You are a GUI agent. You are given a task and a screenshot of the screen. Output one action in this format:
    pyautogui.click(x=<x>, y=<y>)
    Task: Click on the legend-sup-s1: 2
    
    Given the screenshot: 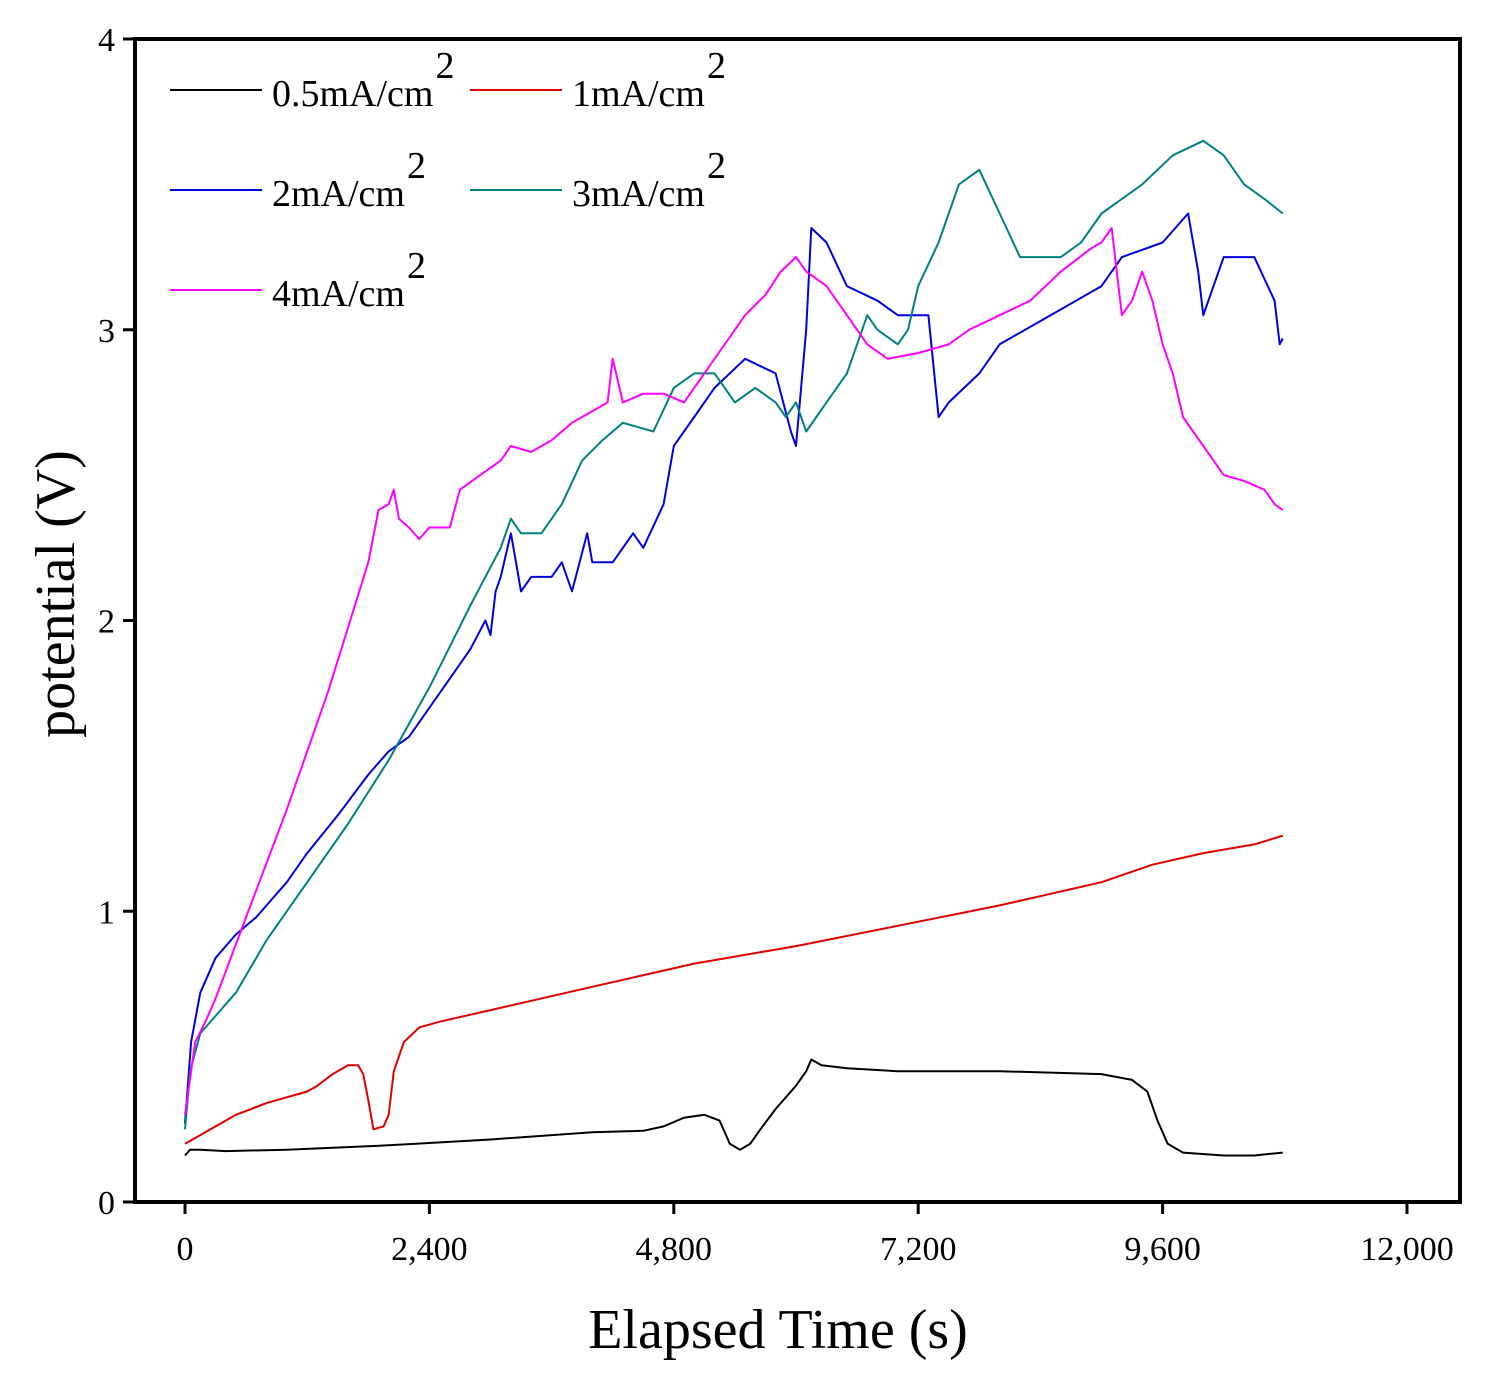 What is the action you would take?
    pyautogui.click(x=716, y=66)
    